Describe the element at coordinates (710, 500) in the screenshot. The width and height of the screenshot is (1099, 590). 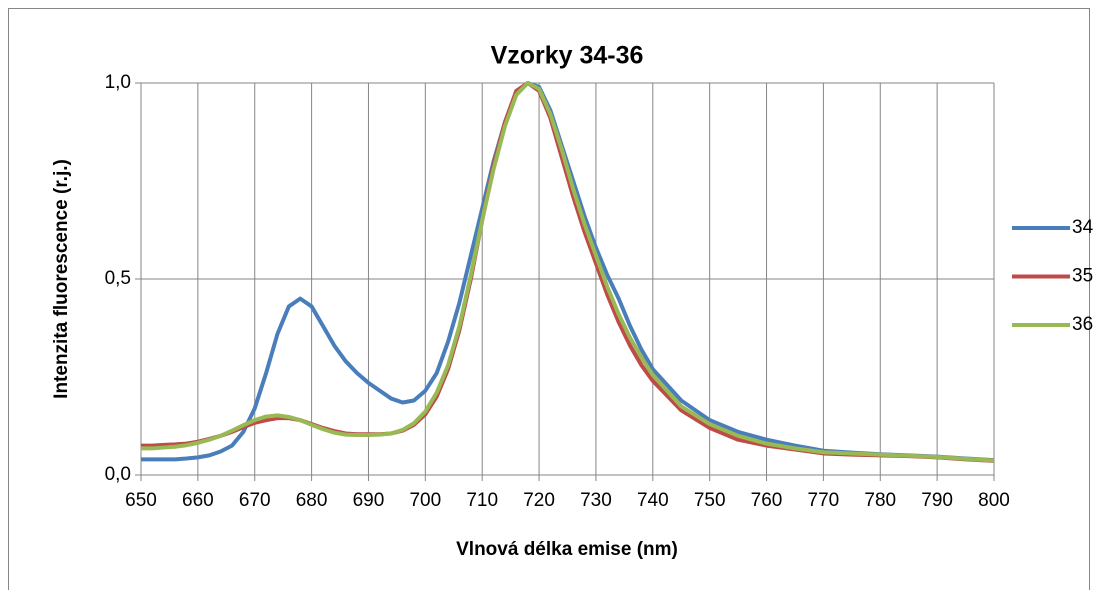
I see `x-tick-label: 750` at that location.